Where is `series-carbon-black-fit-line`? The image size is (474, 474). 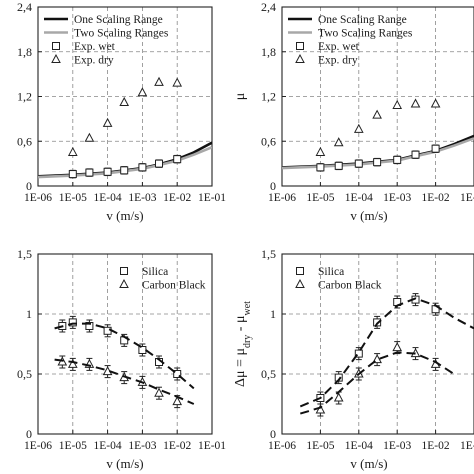 series-carbon-black-fit-line is located at coordinates (377, 383).